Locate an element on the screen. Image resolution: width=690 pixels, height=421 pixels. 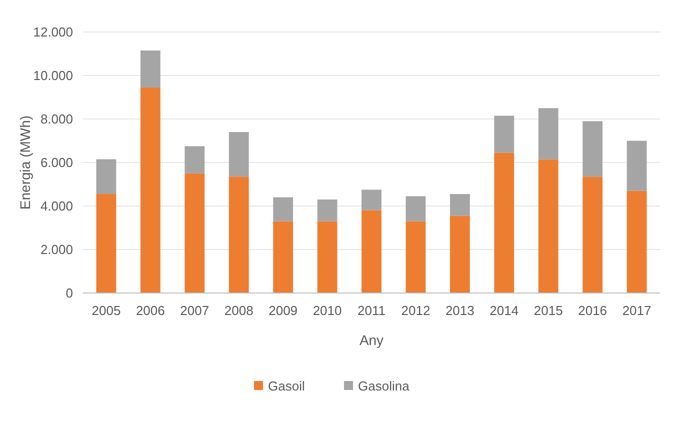
y-tick-label: 0 is located at coordinates (69, 293).